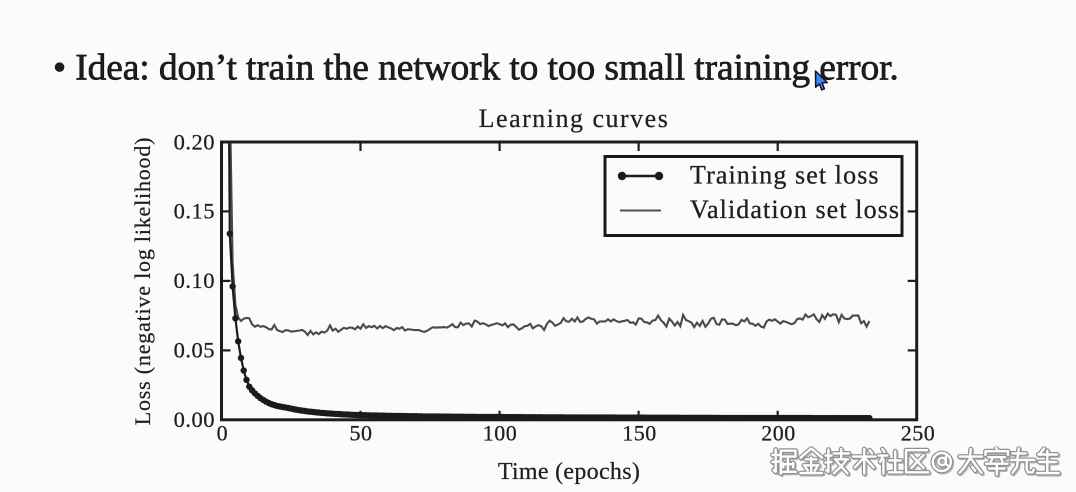 The width and height of the screenshot is (1076, 492). What do you see at coordinates (795, 209) in the screenshot?
I see `svg-text: Validation set loss` at bounding box center [795, 209].